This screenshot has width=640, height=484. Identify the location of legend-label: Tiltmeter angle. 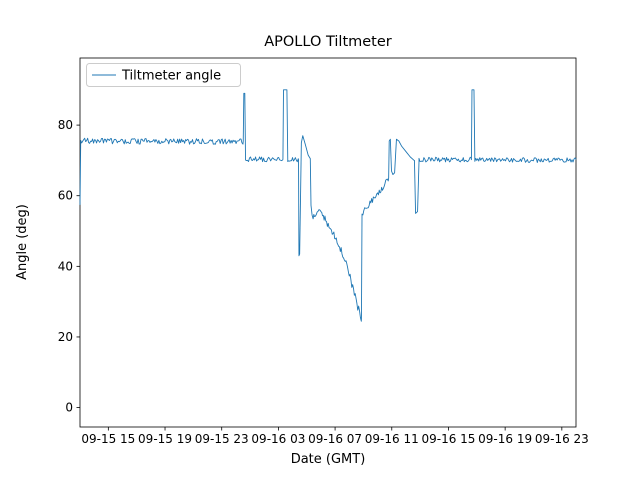
(171, 76).